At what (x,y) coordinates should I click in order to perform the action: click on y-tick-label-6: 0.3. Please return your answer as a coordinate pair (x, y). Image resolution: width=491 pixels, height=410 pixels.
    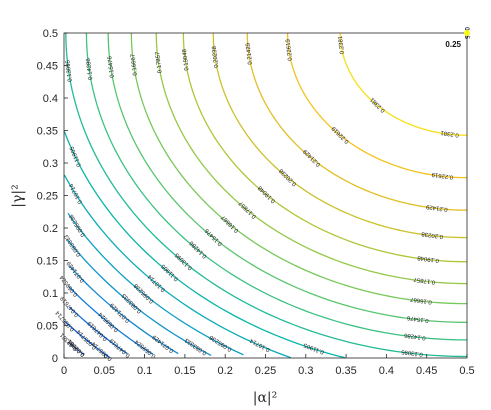
    Looking at the image, I should click on (50, 164).